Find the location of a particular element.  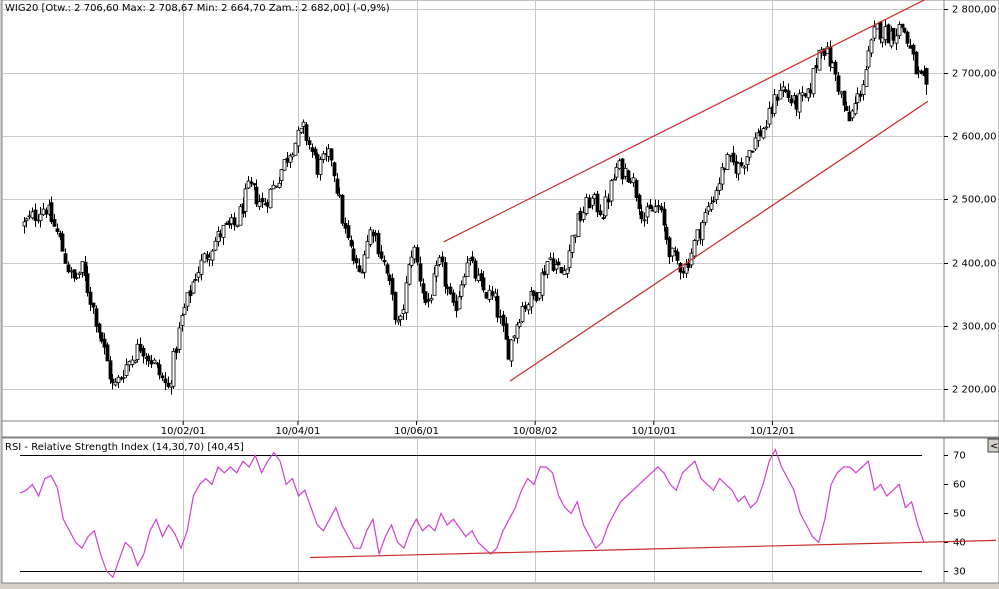

price-tick-label: 2 700,00 is located at coordinates (974, 74).